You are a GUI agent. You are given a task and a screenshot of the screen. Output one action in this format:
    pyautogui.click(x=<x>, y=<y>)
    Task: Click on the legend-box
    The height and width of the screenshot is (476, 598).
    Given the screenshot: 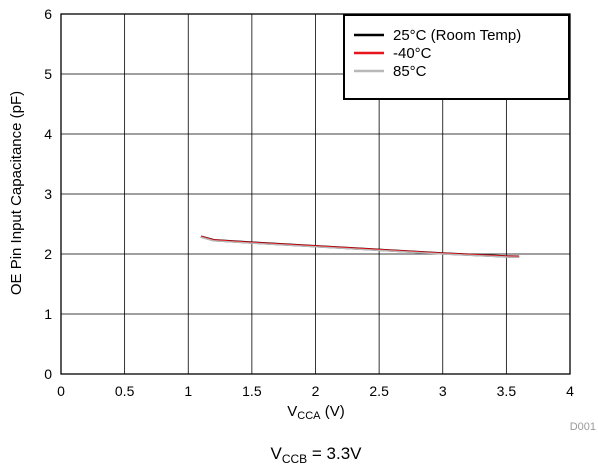 What is the action you would take?
    pyautogui.click(x=456, y=57)
    